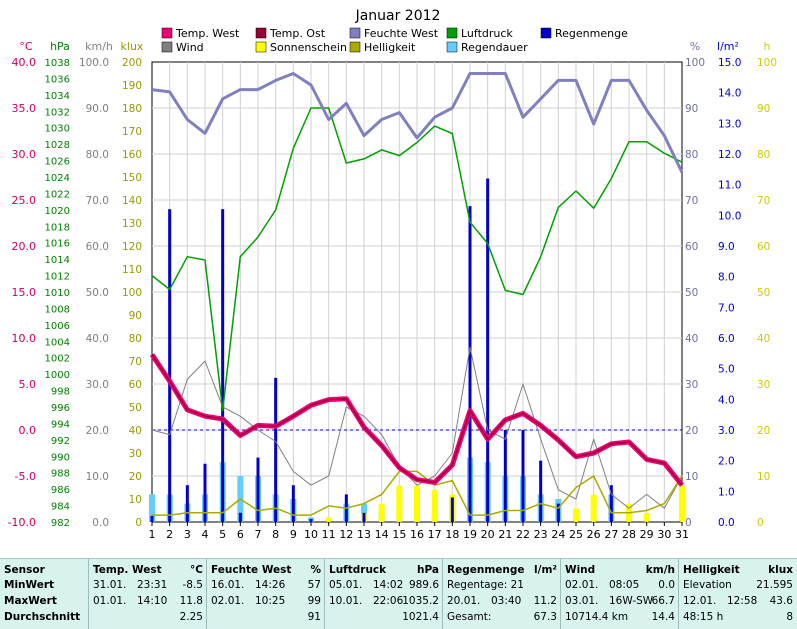 The image size is (797, 629). What do you see at coordinates (763, 339) in the screenshot?
I see `y-tick-label-hours: 40` at bounding box center [763, 339].